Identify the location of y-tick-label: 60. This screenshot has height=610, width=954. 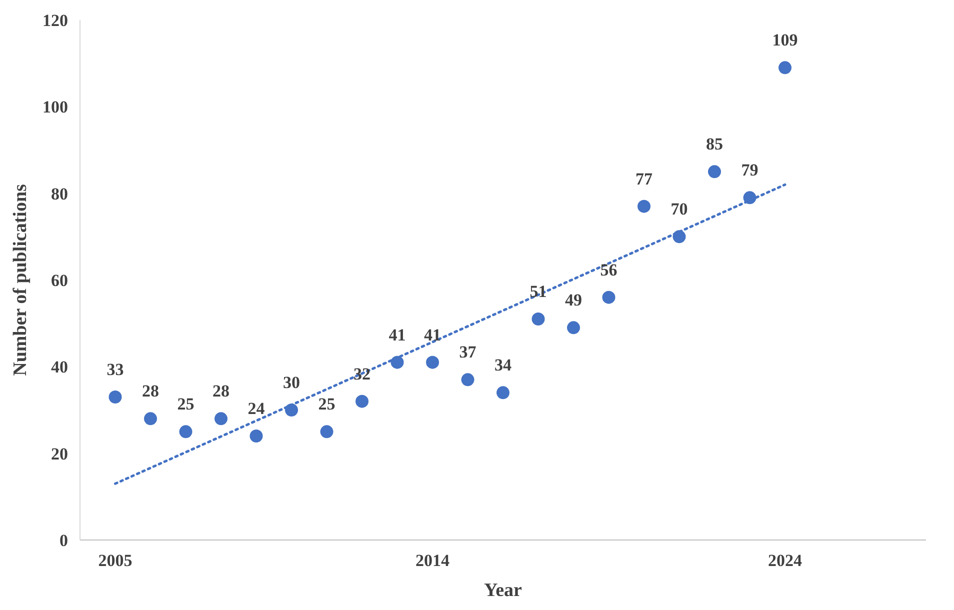
(59, 280).